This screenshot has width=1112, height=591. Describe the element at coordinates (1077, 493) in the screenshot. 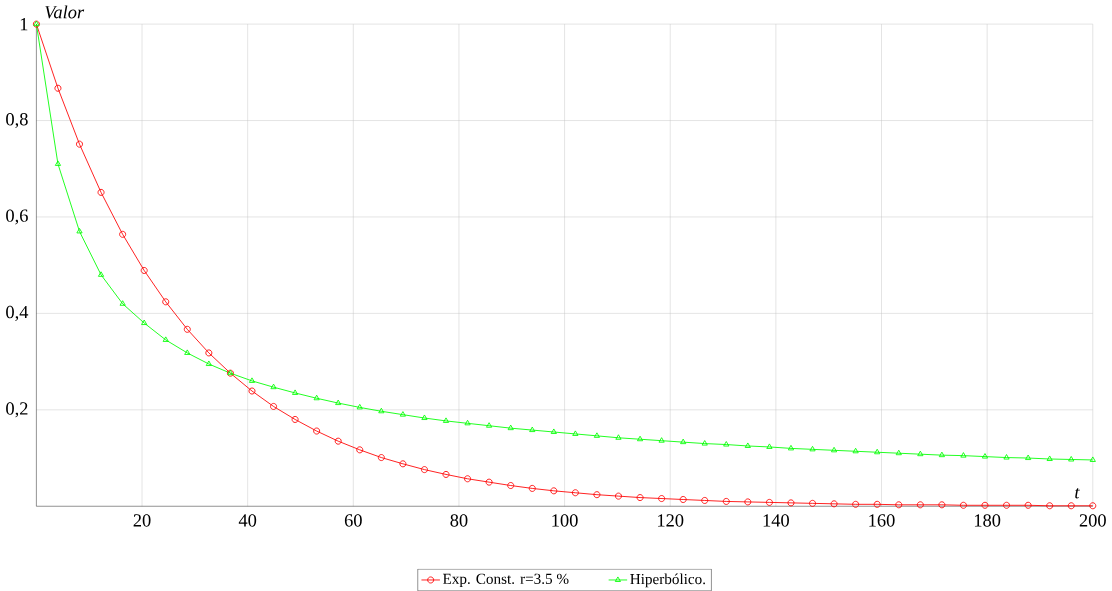

I see `x-axis-title: t` at that location.